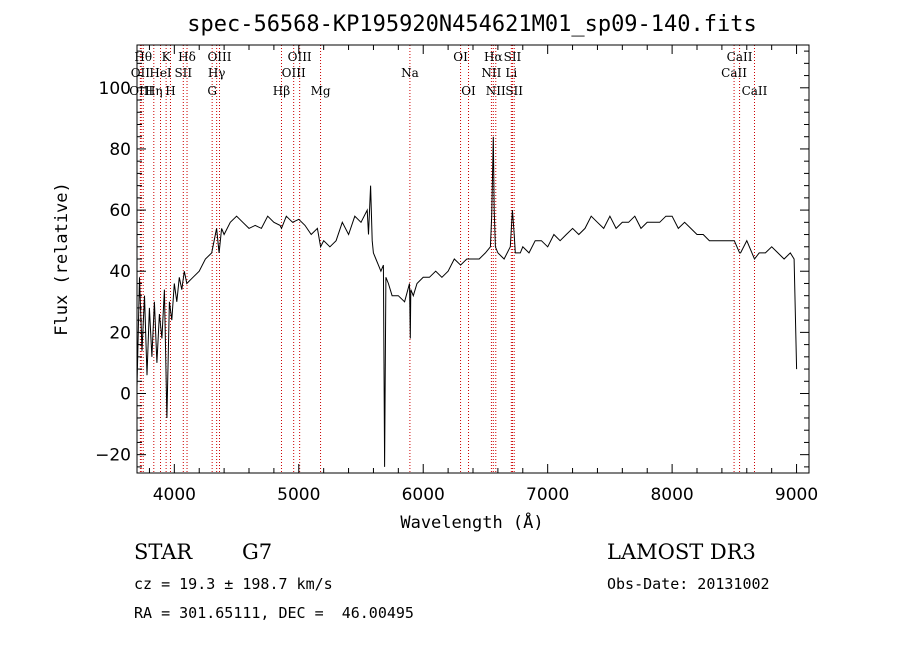 This screenshot has height=649, width=900. Describe the element at coordinates (796, 495) in the screenshot. I see `x-tick-label-9000: 9000` at that location.